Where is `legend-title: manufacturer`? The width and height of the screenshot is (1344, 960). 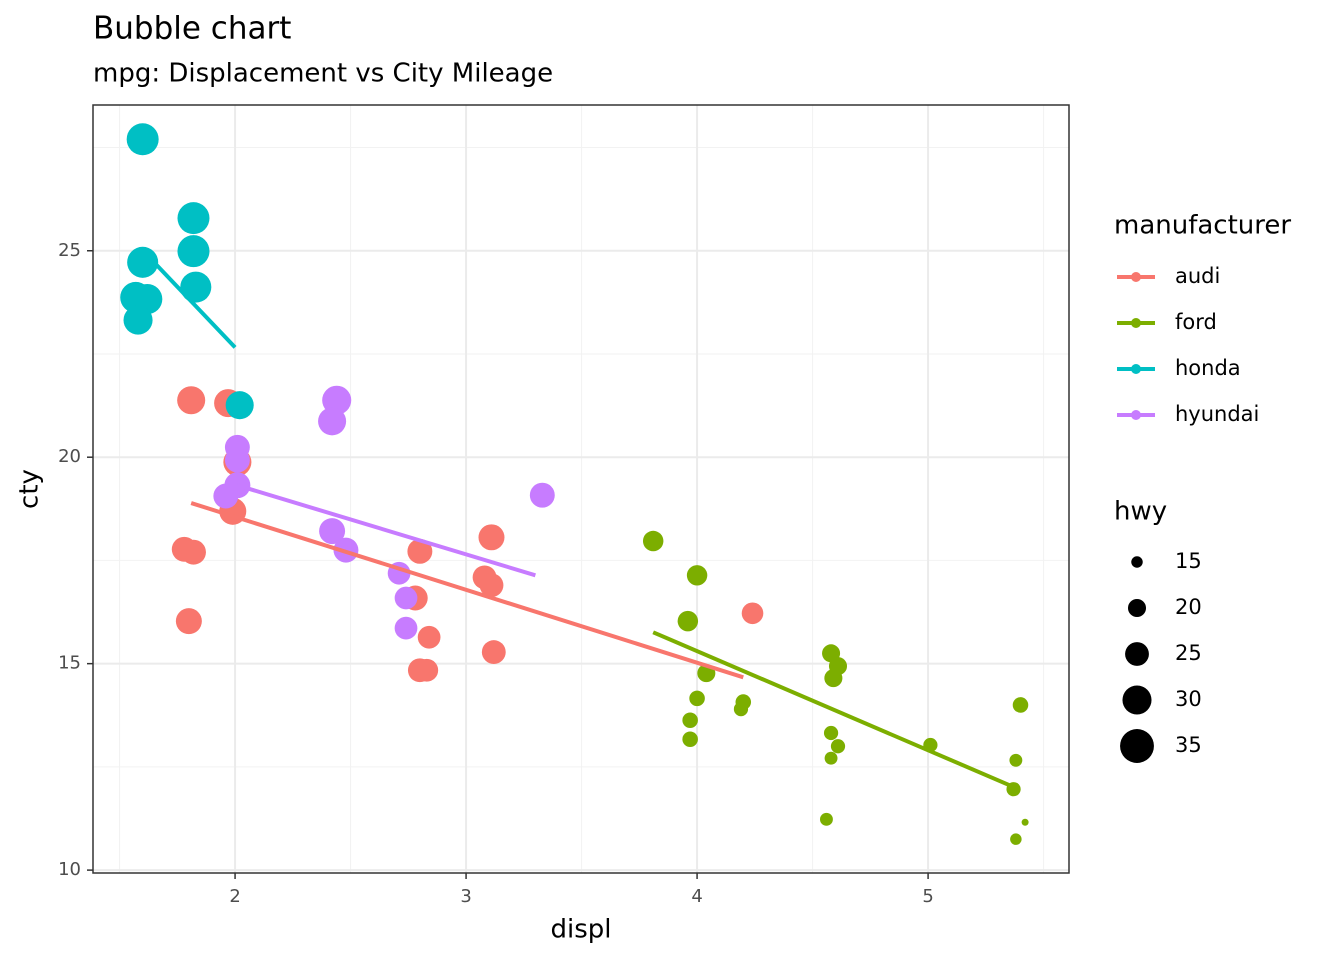
legend-title: manufacturer is located at coordinates (1202, 226).